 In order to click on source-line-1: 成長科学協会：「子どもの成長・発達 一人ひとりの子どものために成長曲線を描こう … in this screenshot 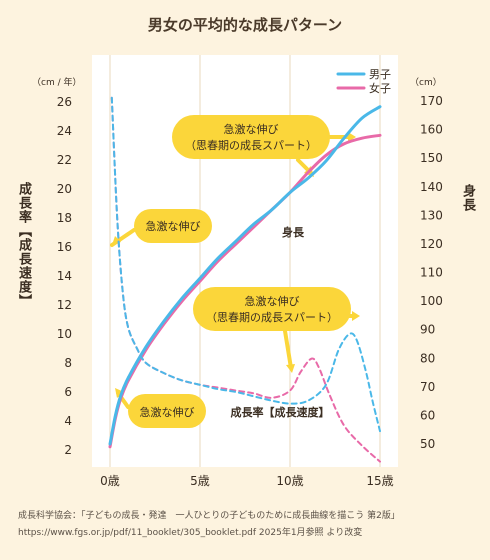, I will do `click(209, 516)`.